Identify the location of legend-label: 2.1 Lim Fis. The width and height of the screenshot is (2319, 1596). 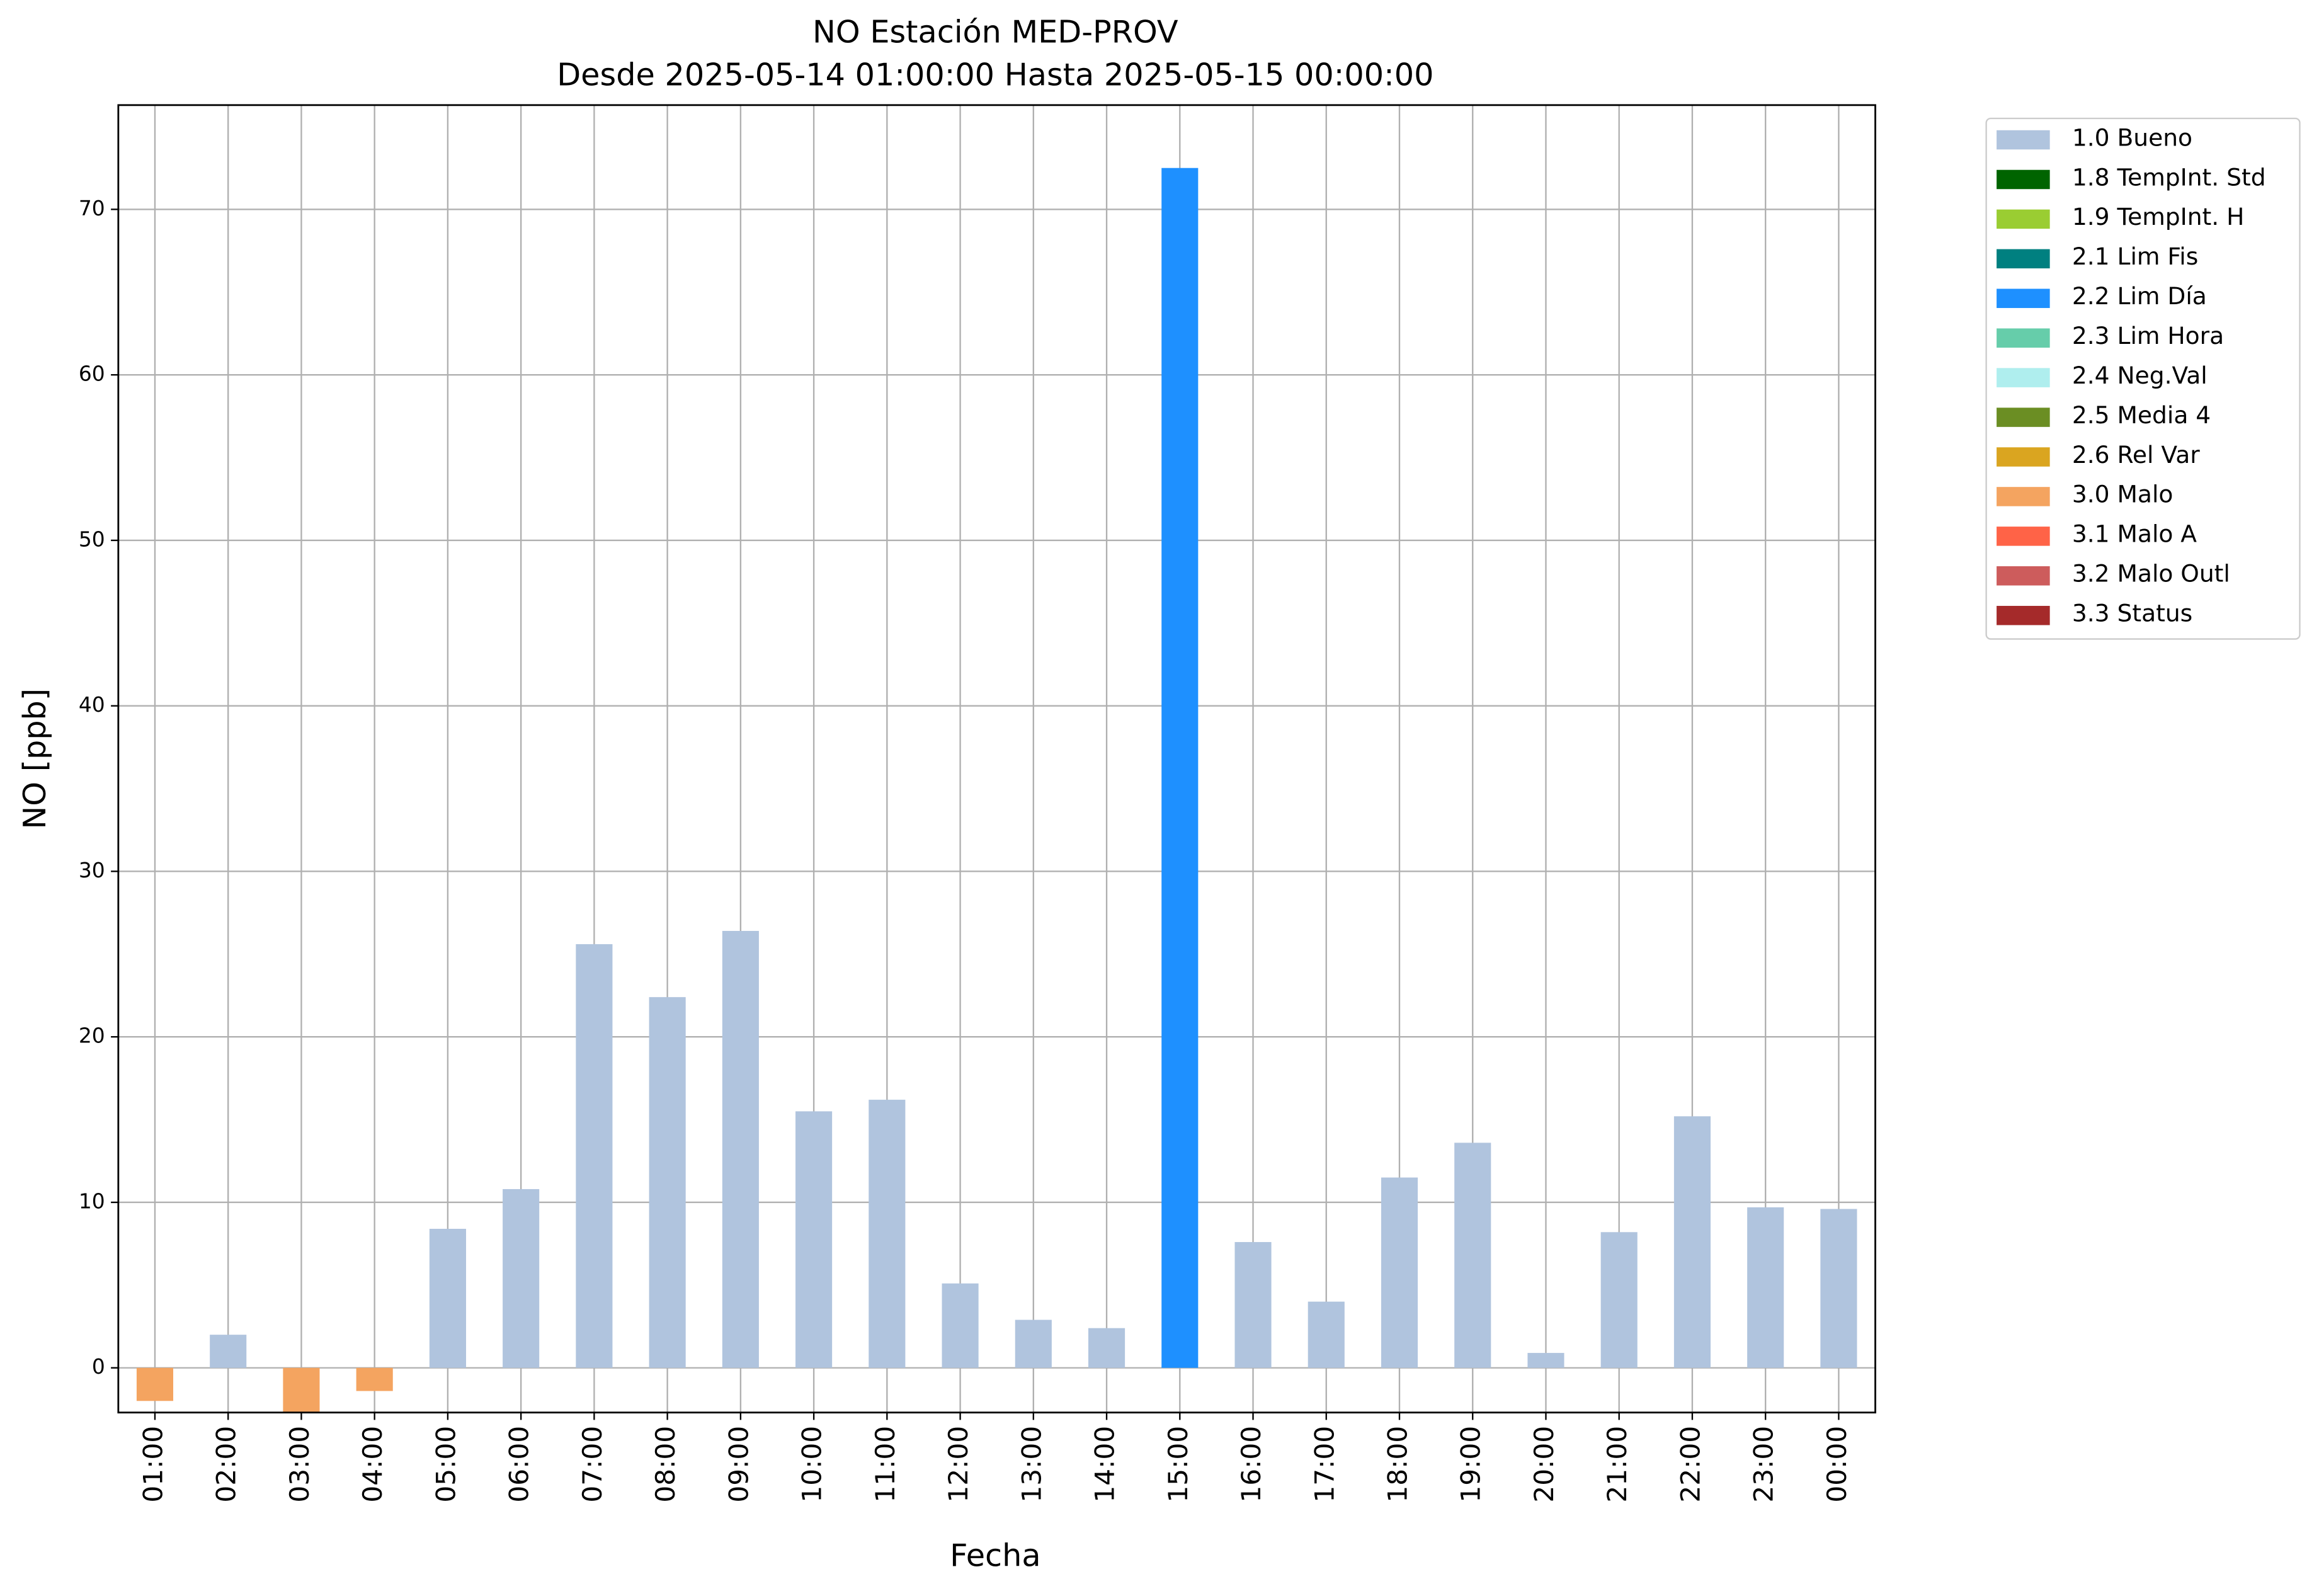
(2135, 256).